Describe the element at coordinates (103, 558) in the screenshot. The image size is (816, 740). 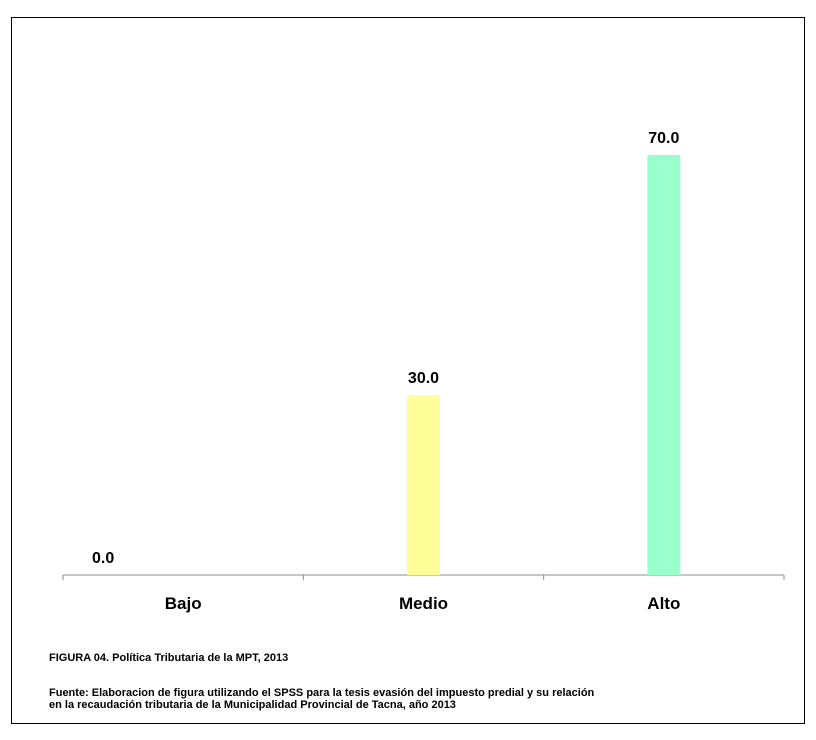
I see `data-label-bajo: 0.0` at that location.